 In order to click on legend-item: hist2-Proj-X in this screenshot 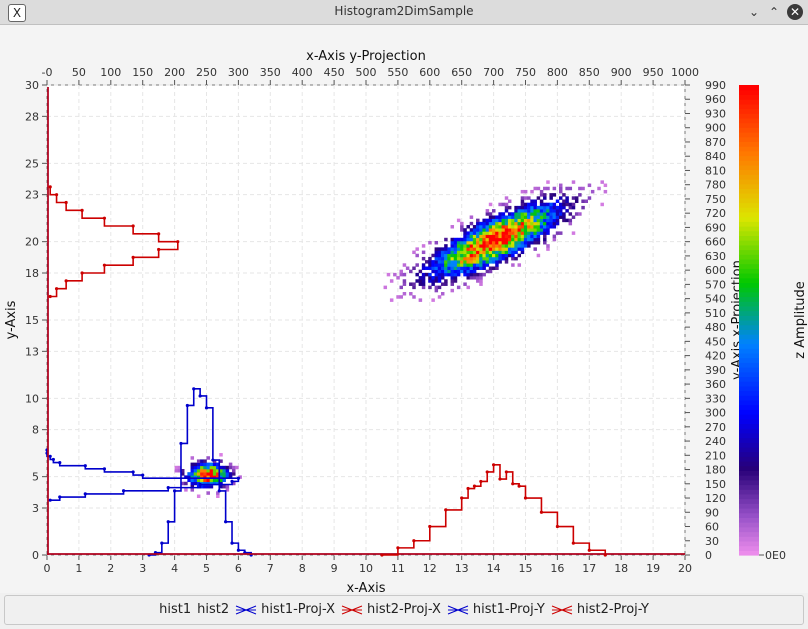, I will do `click(391, 609)`.